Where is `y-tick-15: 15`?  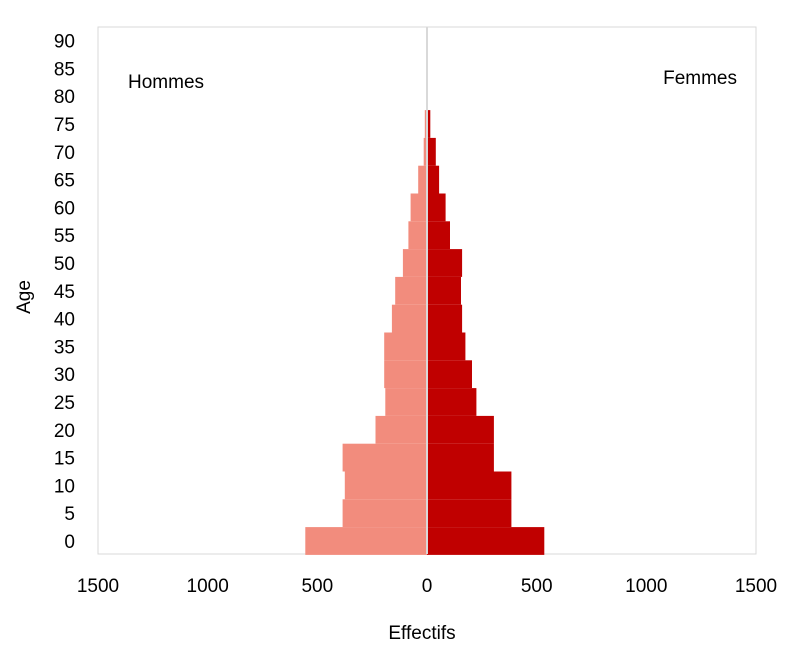 y-tick-15: 15 is located at coordinates (64, 459).